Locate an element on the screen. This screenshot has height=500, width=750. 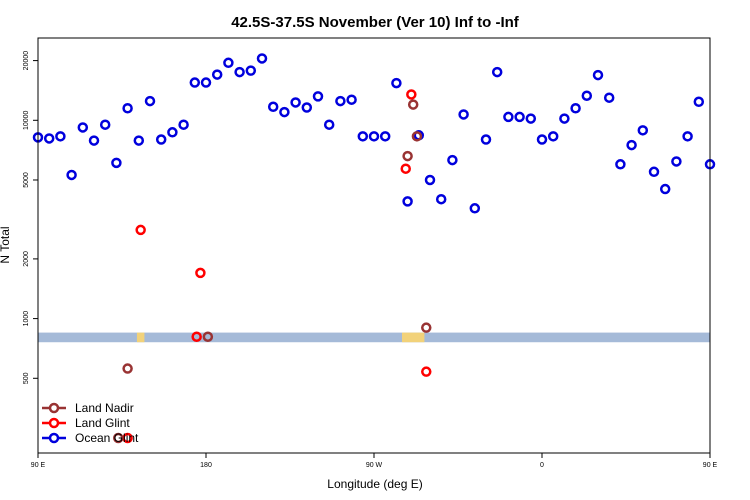
y-tick-label: 10000 is located at coordinates (26, 120).